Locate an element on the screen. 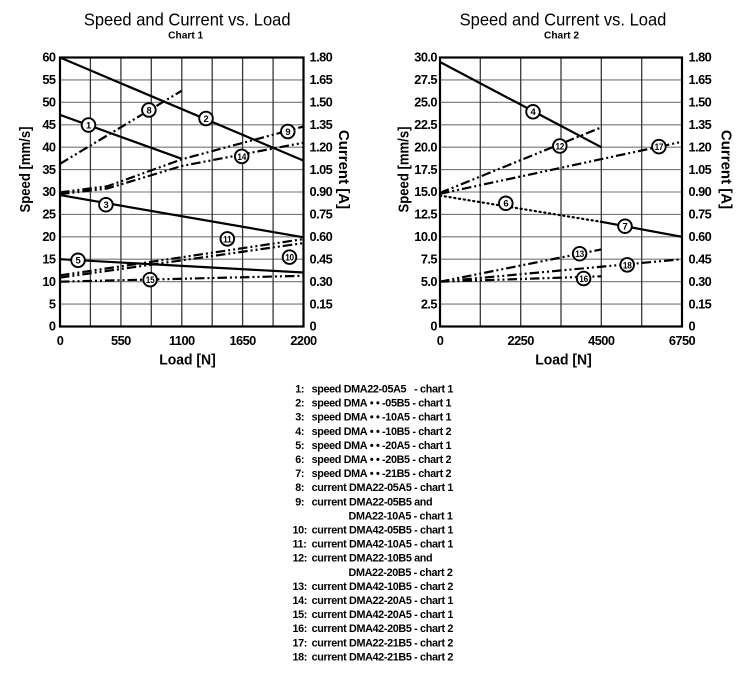 The width and height of the screenshot is (750, 688). svg-text: current DMA42-10A5 - chart 1 is located at coordinates (383, 545).